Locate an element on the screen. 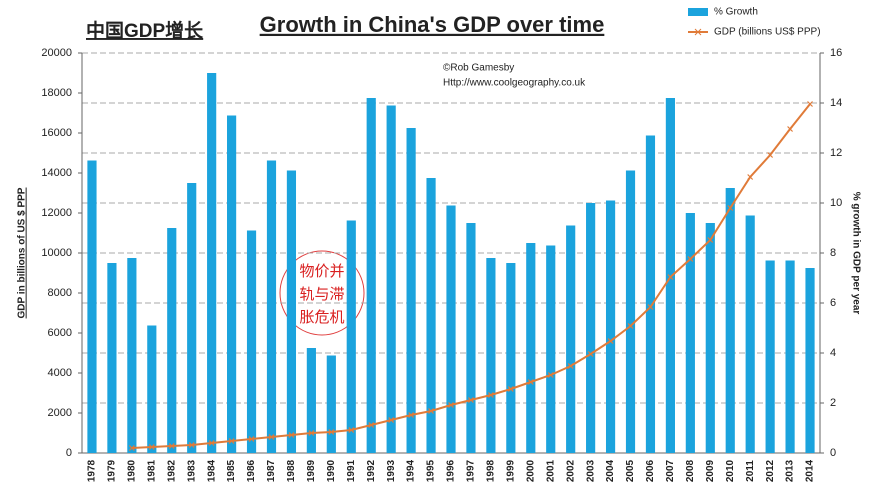 The width and height of the screenshot is (889, 500). x-tick-label: 1993 is located at coordinates (391, 470).